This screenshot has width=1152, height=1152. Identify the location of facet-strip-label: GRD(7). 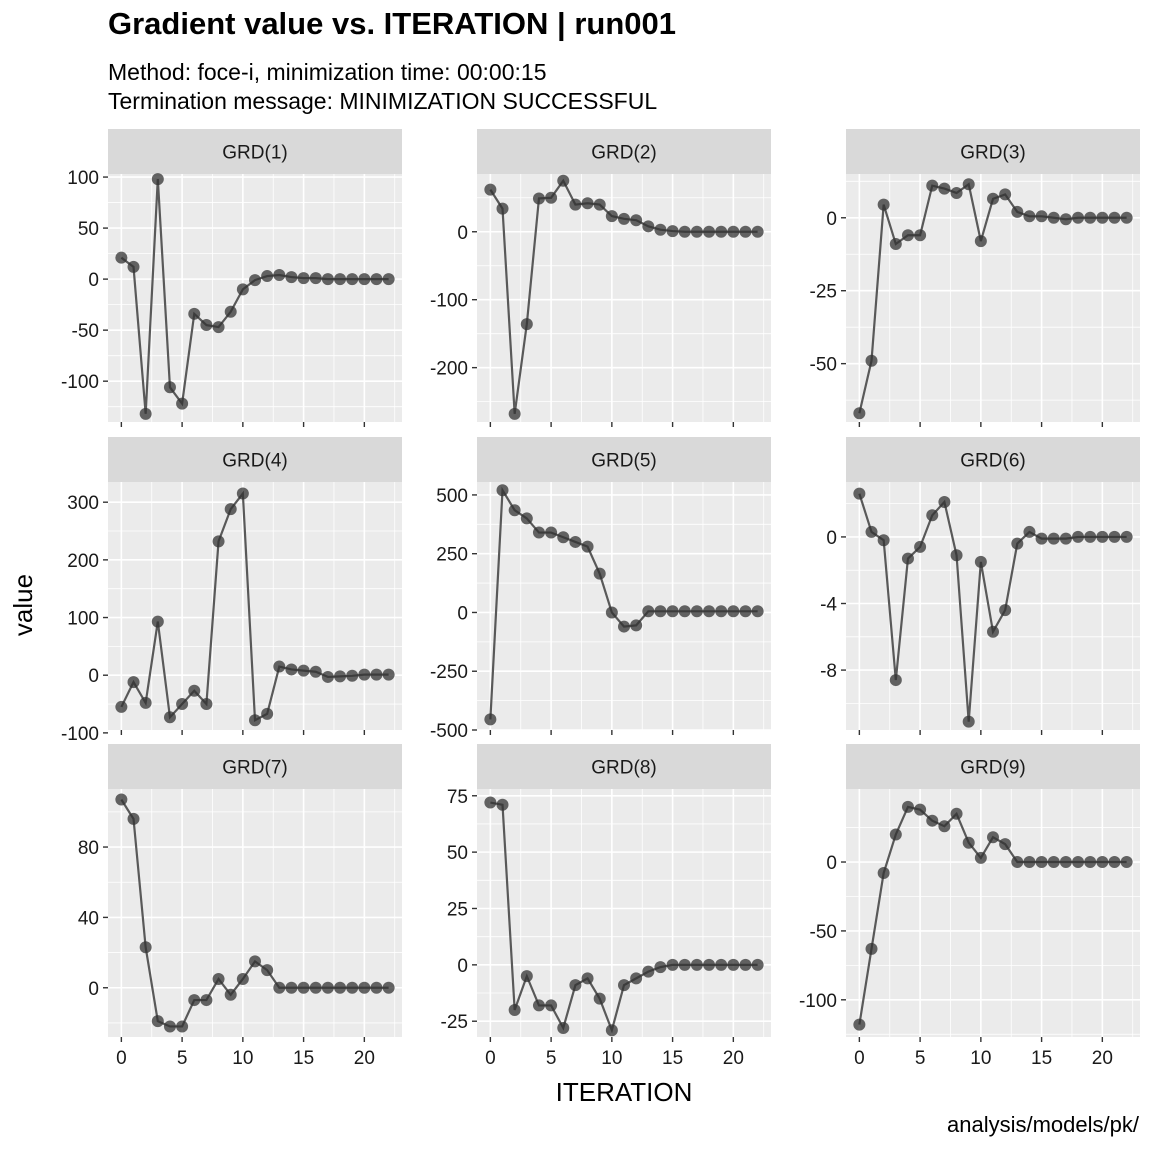
(254, 768).